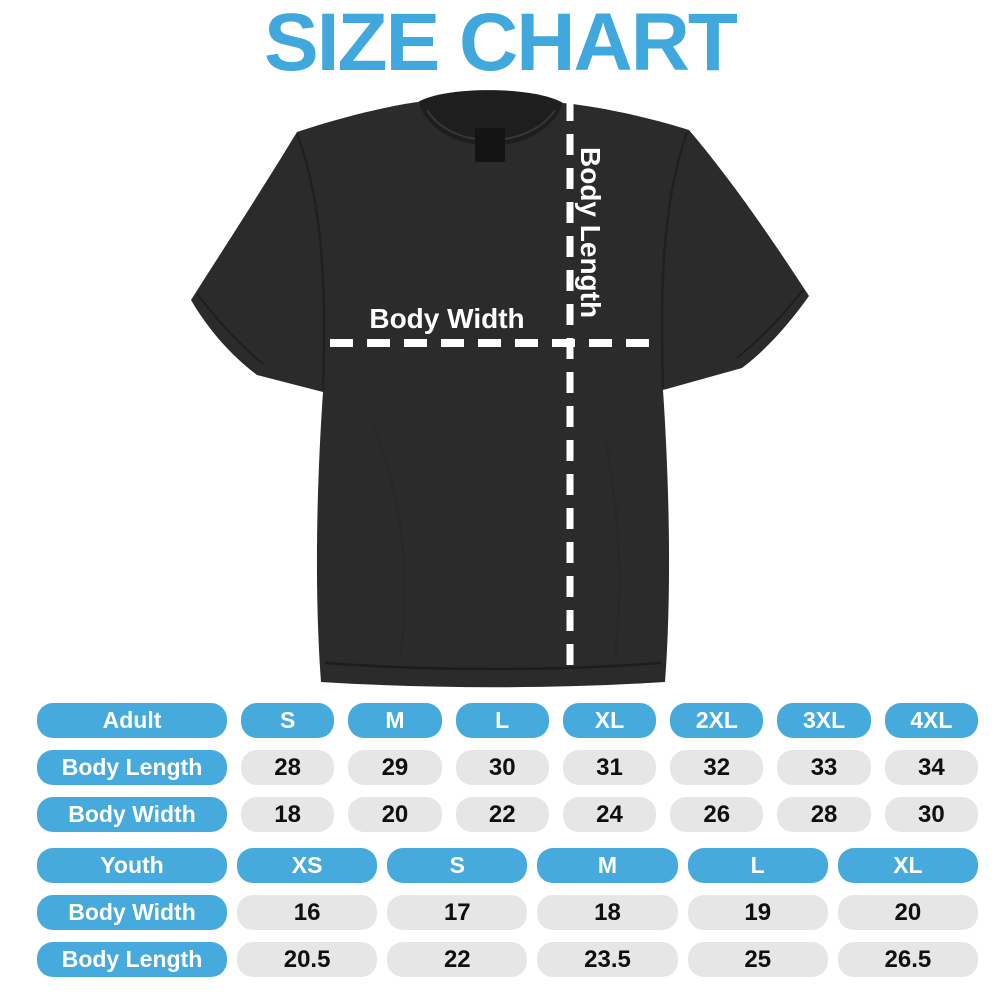 The height and width of the screenshot is (1000, 1000). Describe the element at coordinates (757, 912) in the screenshot. I see `value-cell: 19` at that location.